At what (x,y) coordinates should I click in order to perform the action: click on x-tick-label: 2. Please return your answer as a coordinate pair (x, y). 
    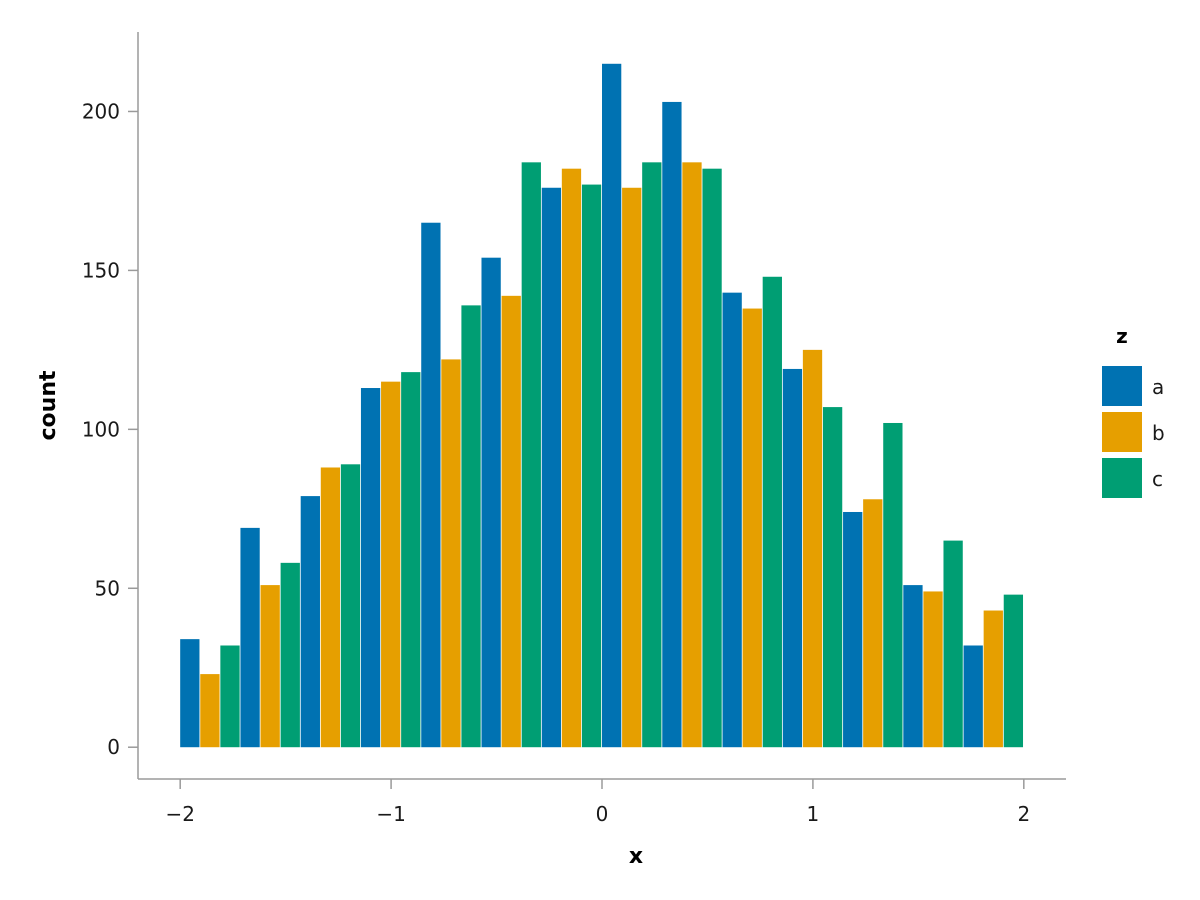
    Looking at the image, I should click on (1023, 814).